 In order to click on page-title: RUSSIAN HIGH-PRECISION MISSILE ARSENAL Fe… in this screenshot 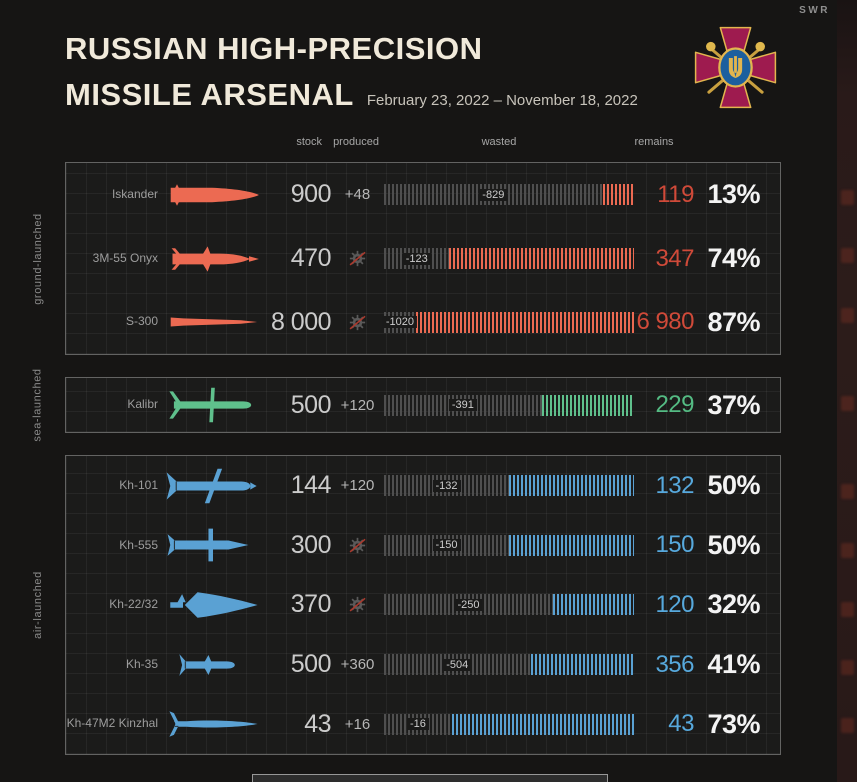, I will do `click(351, 75)`.